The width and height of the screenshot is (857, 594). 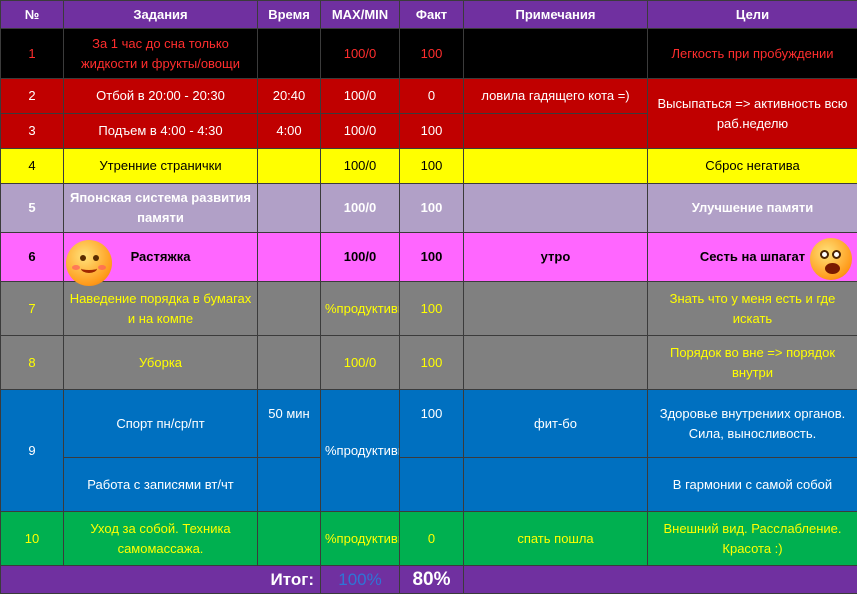 I want to click on cell-task: Японская система развития памяти, so click(x=160, y=208).